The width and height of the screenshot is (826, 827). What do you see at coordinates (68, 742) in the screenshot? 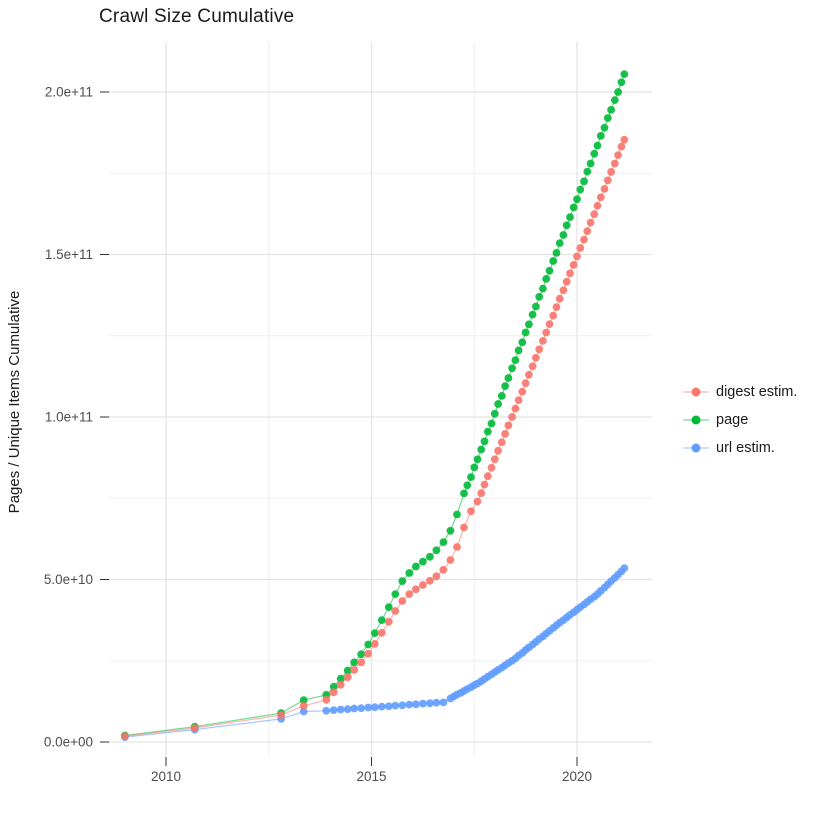
I see `y-tick-label: 0.0e+00` at bounding box center [68, 742].